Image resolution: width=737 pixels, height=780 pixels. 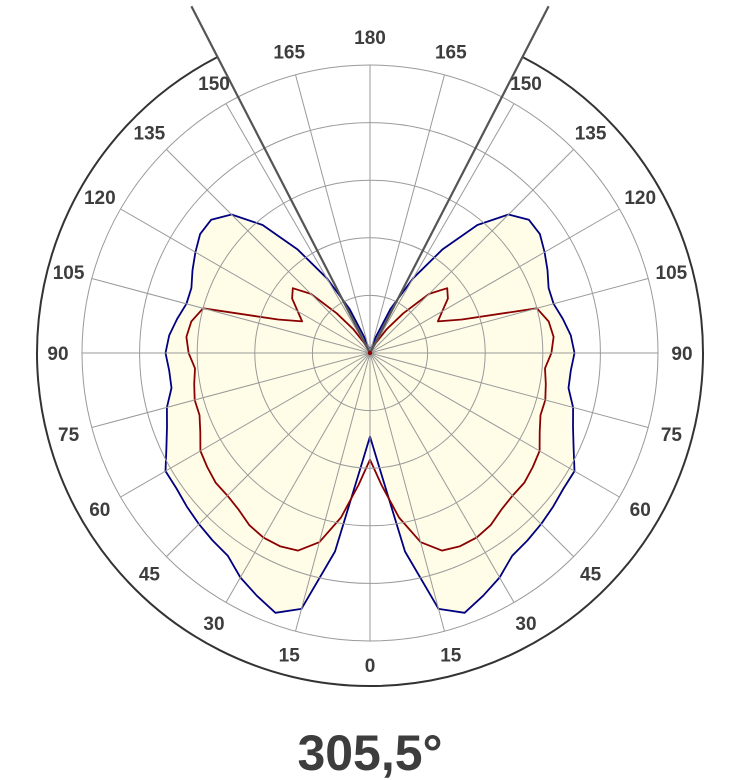 I want to click on tick-label-120: 120, so click(x=640, y=198).